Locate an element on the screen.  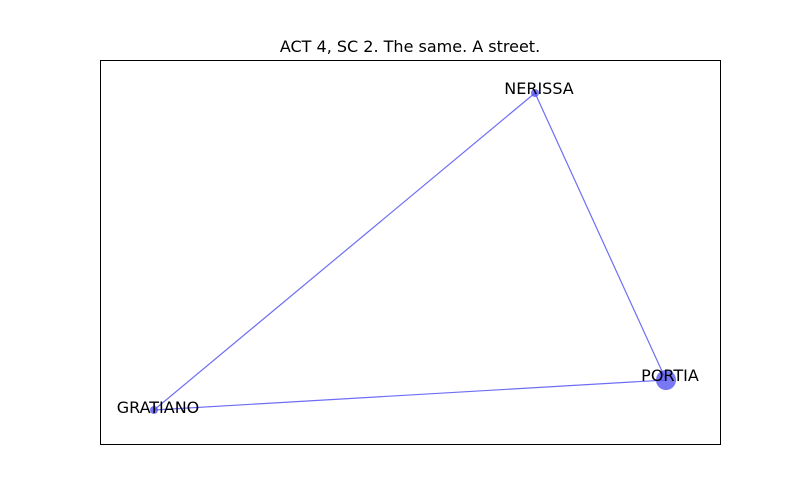
node-label-portia: PORTIA is located at coordinates (670, 375).